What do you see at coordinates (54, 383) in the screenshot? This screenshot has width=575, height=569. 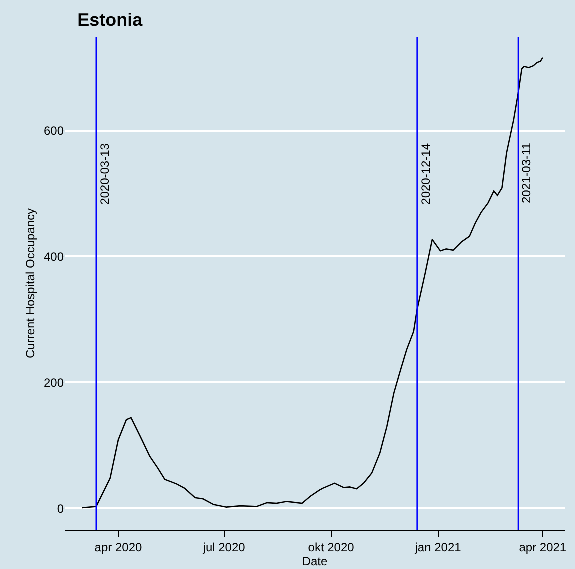 I see `y-tick-label: 200` at bounding box center [54, 383].